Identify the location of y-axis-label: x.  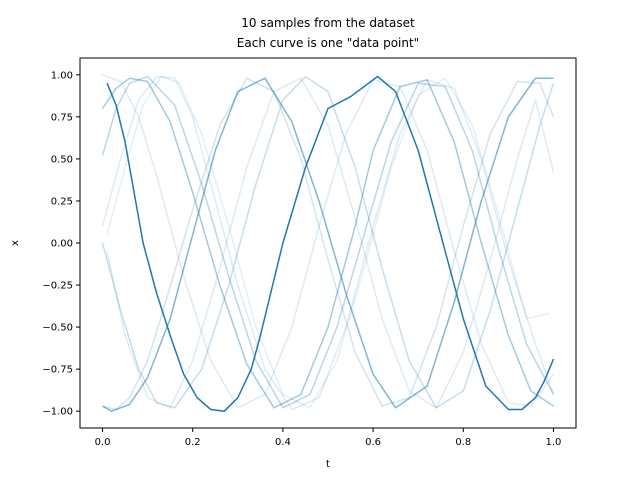
(15, 243).